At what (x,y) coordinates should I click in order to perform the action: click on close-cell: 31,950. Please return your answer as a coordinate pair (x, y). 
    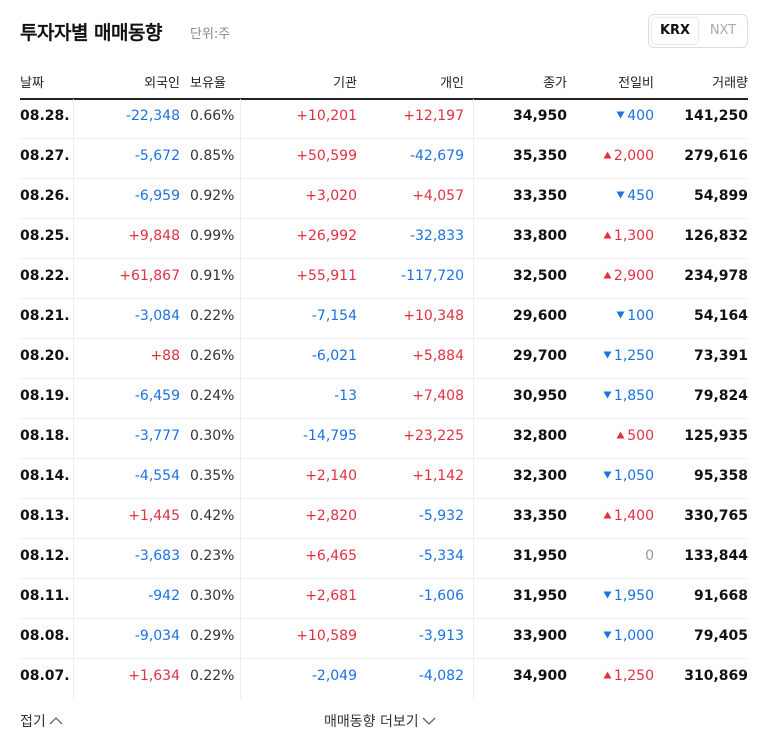
    Looking at the image, I should click on (539, 596).